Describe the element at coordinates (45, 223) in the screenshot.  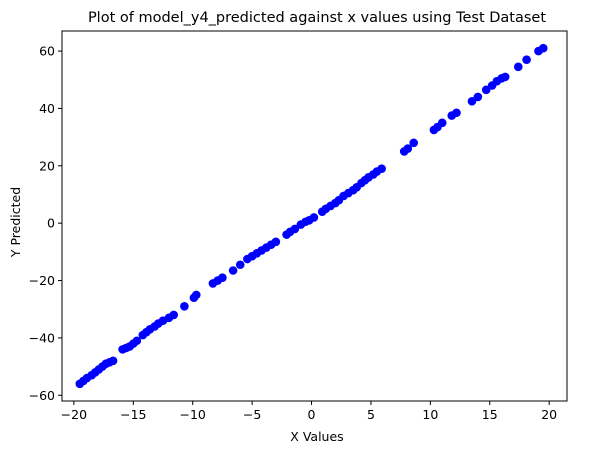
I see `y-axis-ticks: −60 −40 −20 0 20 40 60` at that location.